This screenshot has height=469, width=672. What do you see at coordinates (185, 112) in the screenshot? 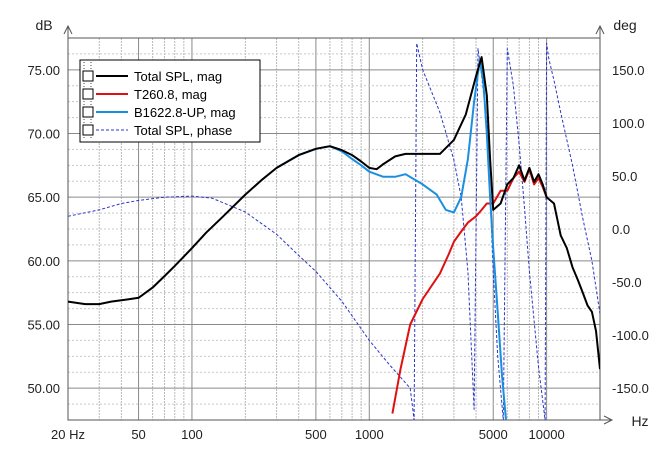
I see `legend-label: B1622.8-UP, mag` at bounding box center [185, 112].